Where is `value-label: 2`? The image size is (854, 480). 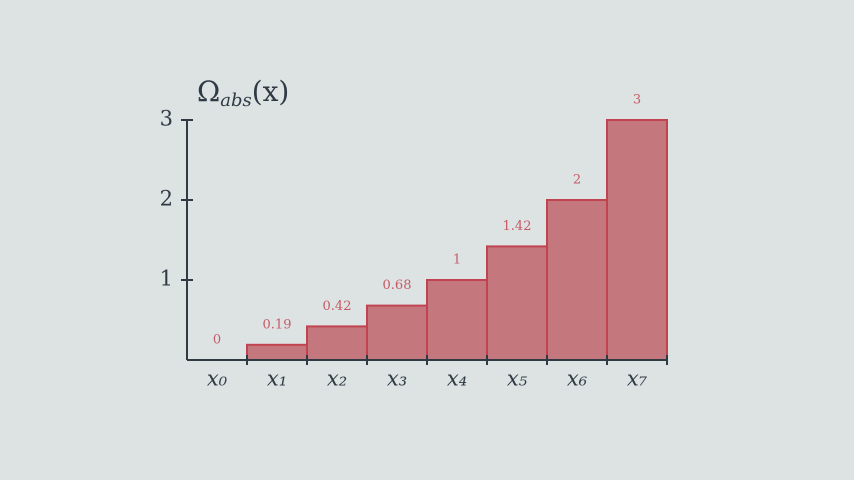 value-label: 2 is located at coordinates (577, 180).